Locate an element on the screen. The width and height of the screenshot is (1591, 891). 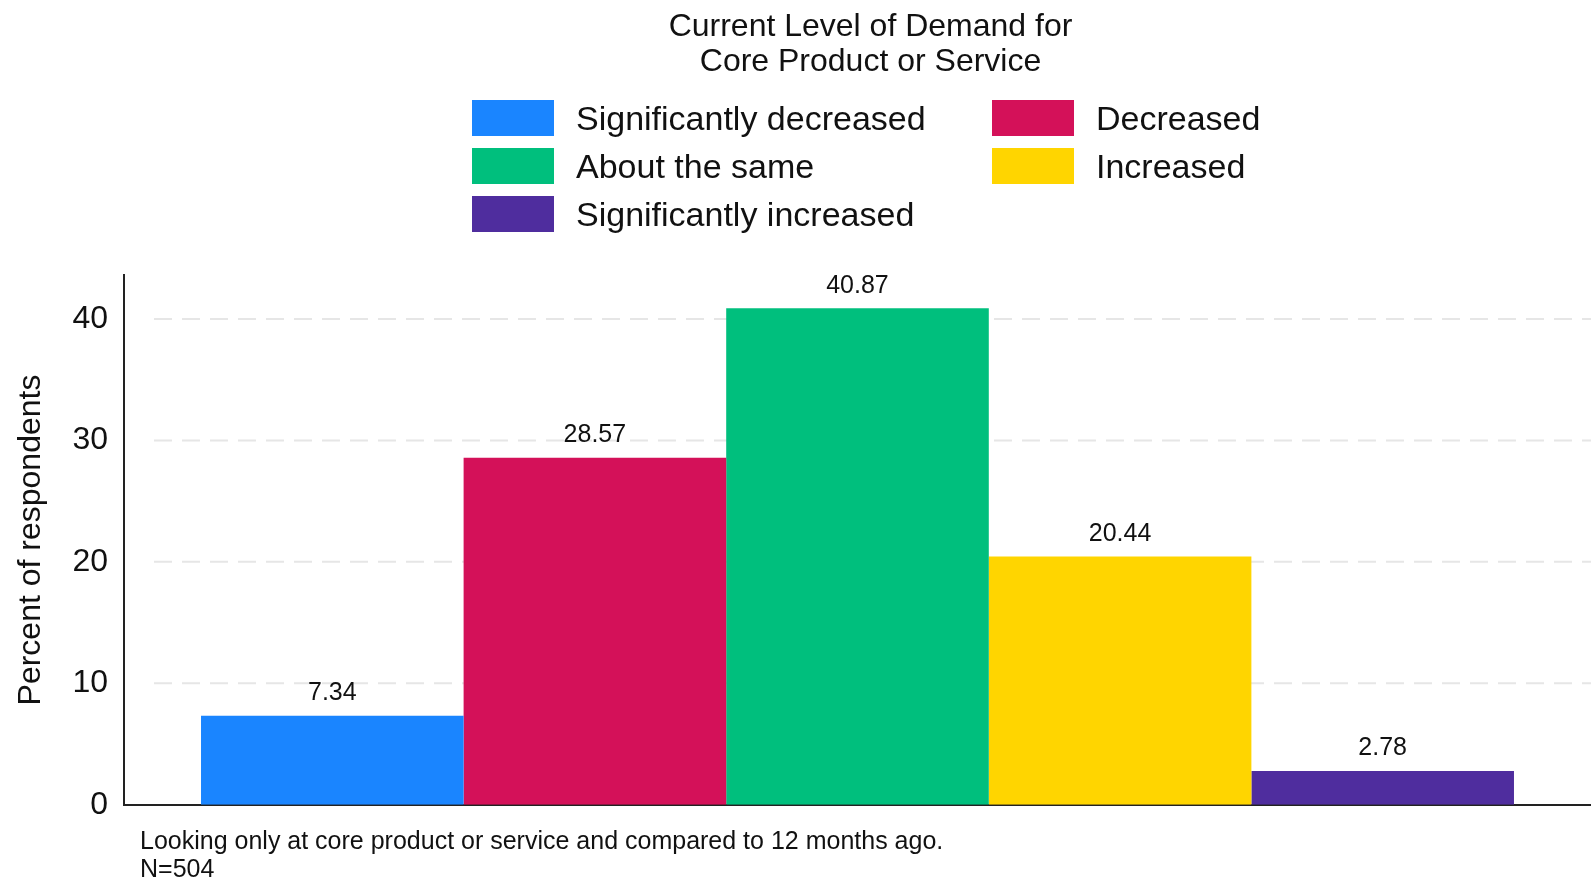
y-axis-title: Percent of respondents is located at coordinates (29, 540).